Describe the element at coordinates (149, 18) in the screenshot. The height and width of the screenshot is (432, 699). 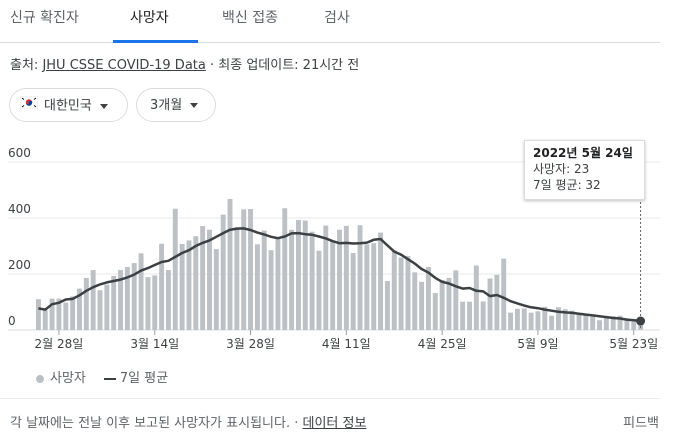
I see `tab-deaths: 사망자` at that location.